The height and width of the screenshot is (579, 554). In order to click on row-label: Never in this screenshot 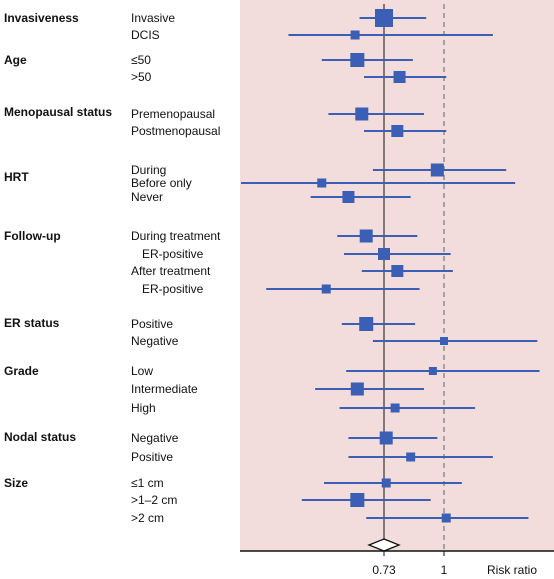, I will do `click(147, 197)`.